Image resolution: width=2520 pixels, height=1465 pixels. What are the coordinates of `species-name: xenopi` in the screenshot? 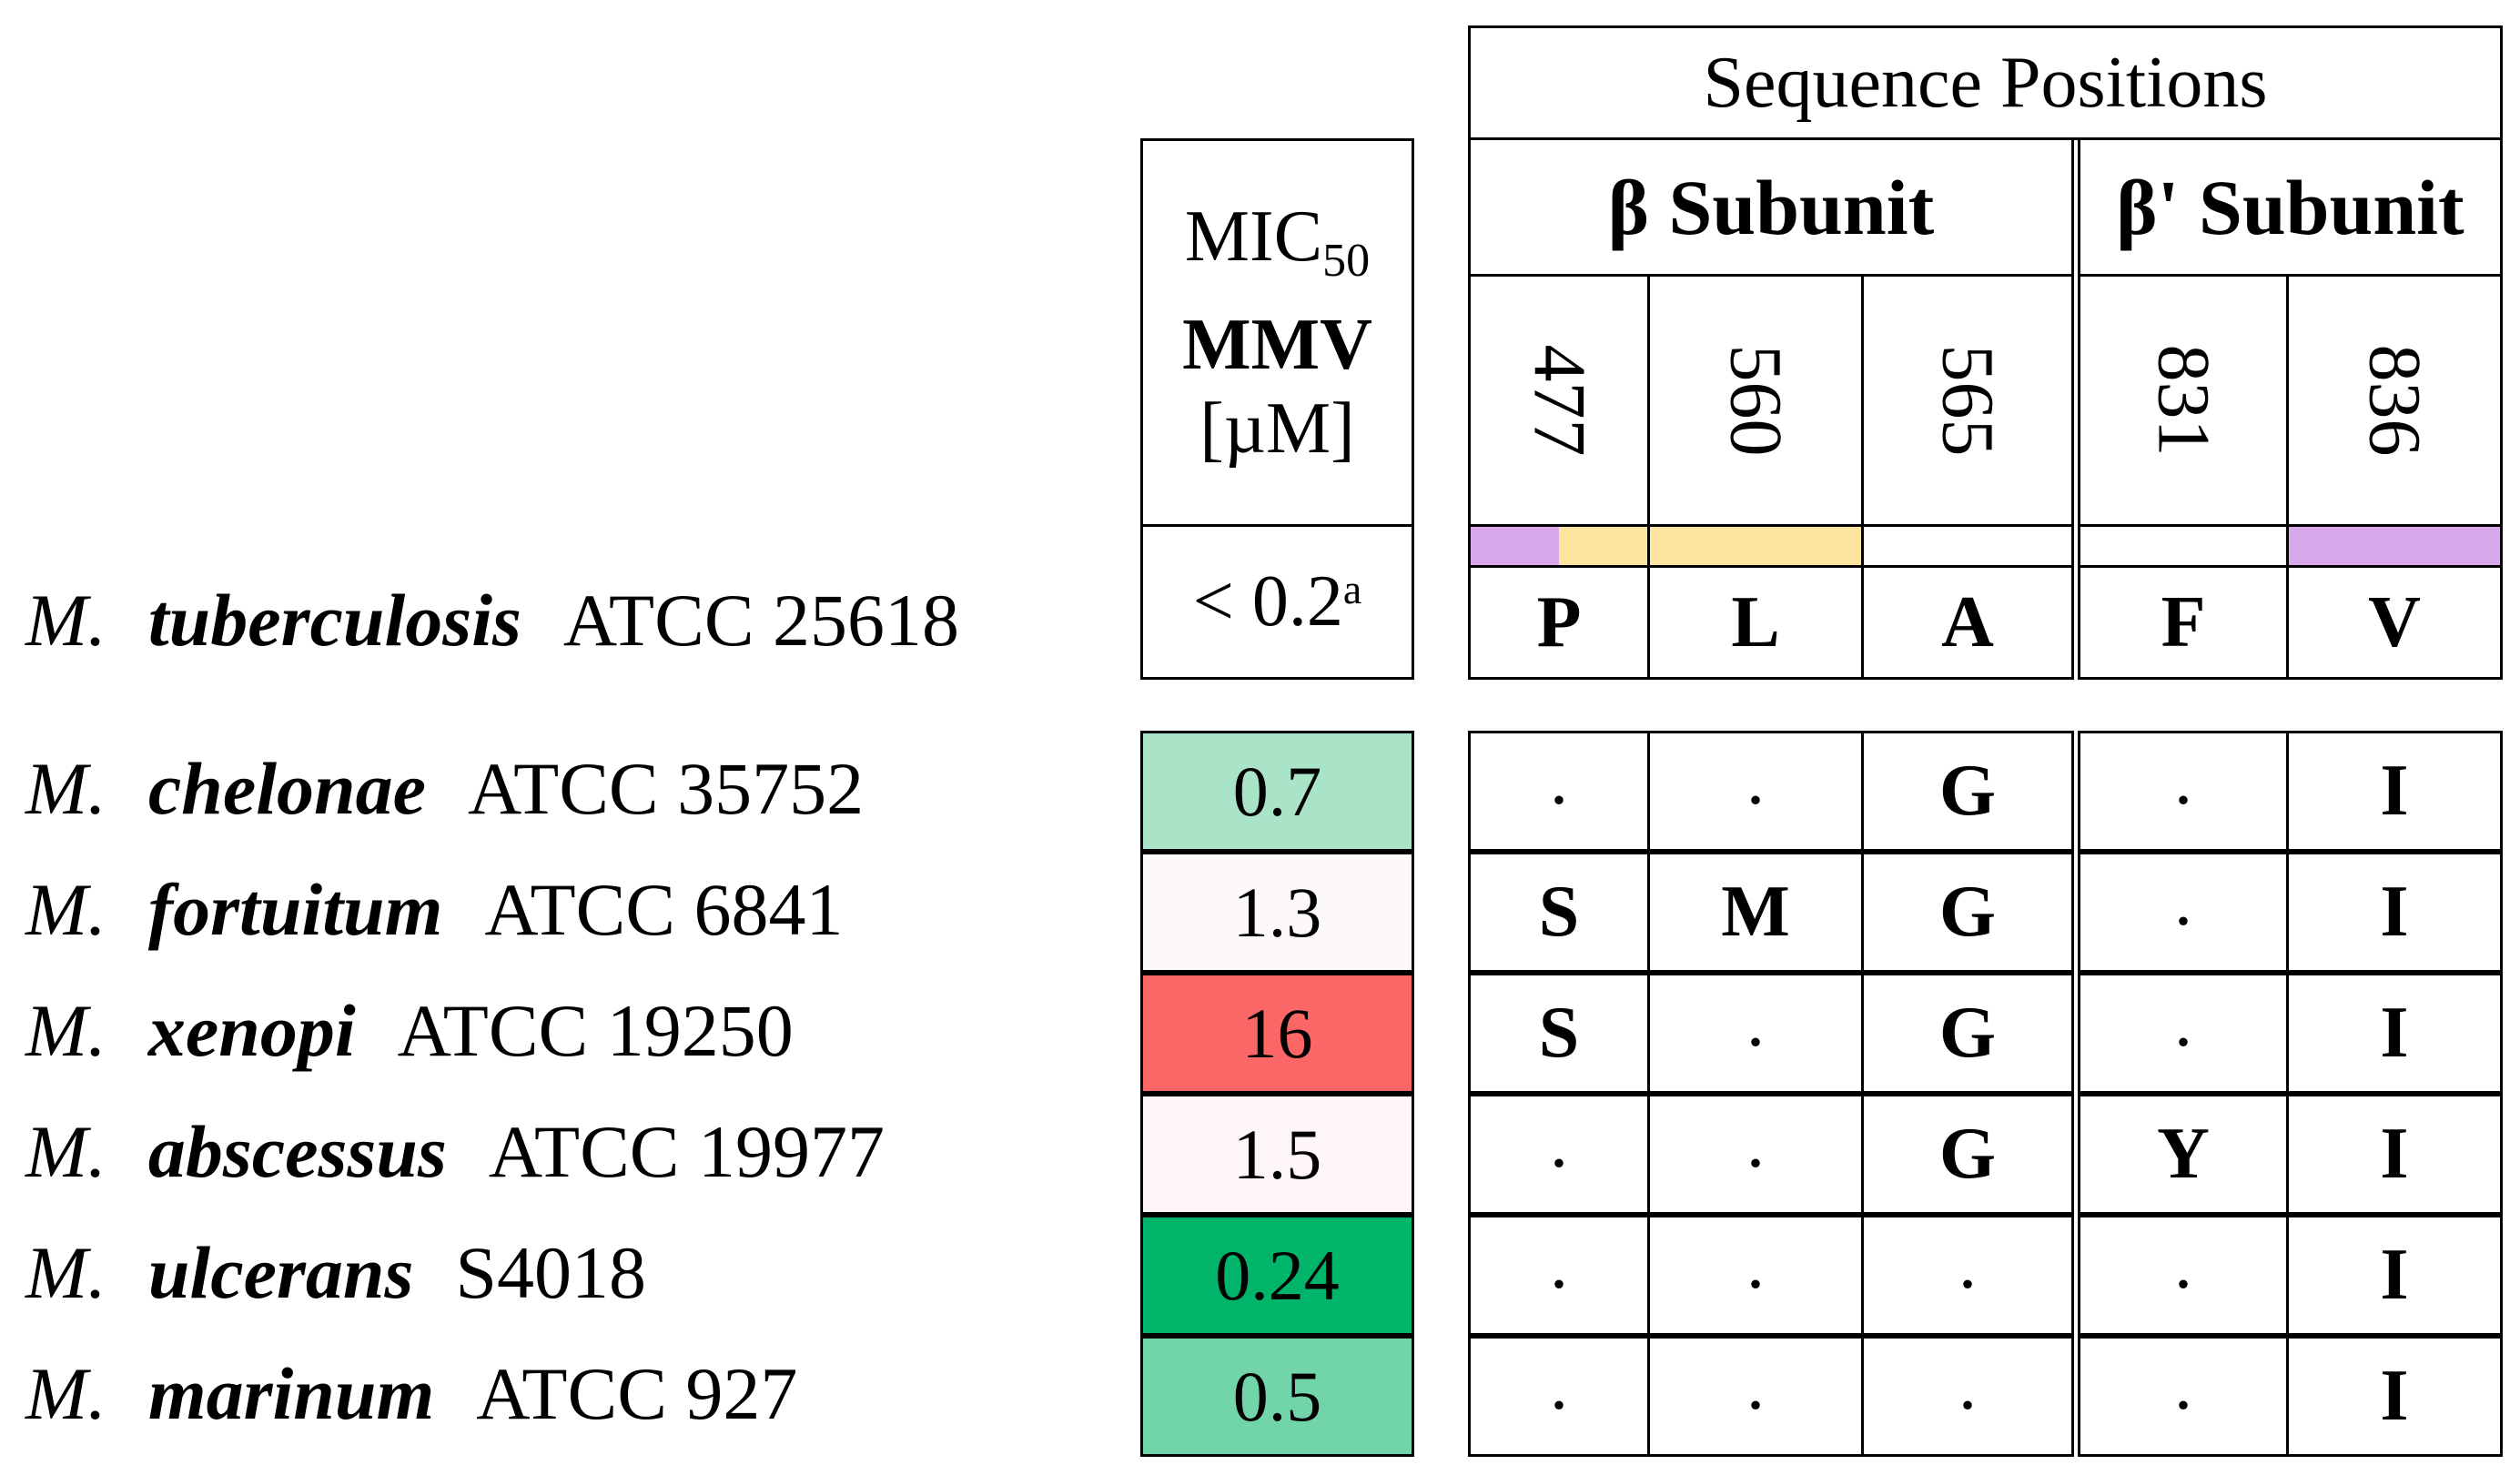 It's located at (251, 1030).